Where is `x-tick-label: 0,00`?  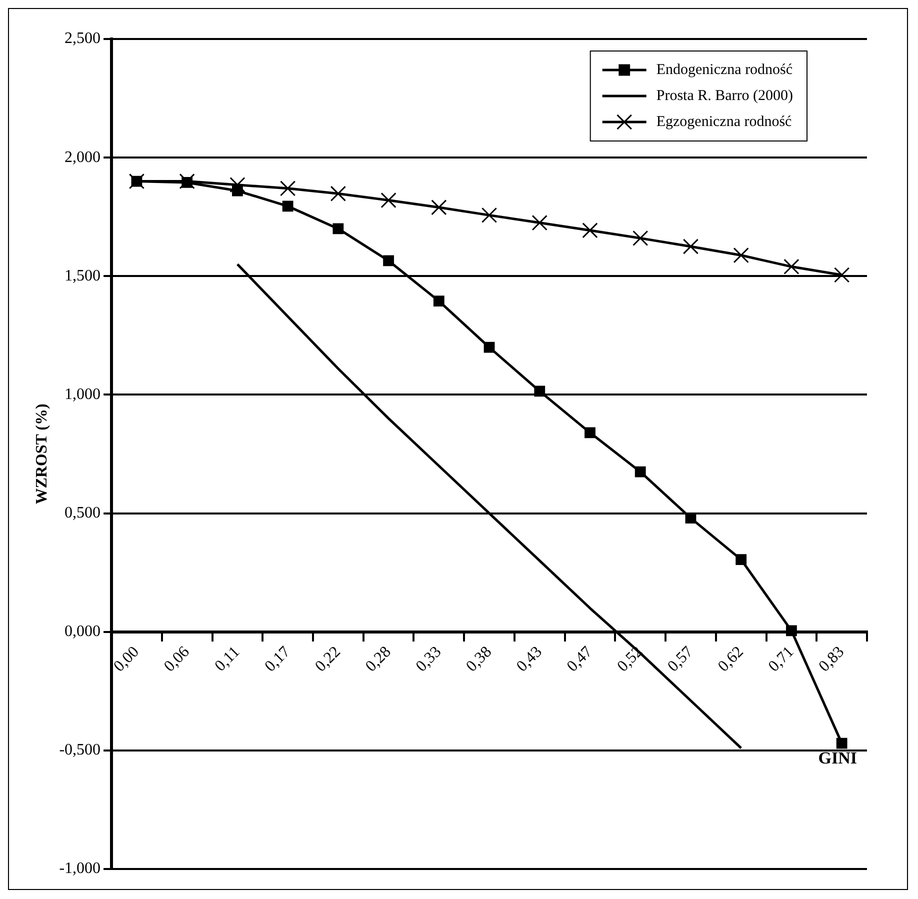
x-tick-label: 0,00 is located at coordinates (126, 659).